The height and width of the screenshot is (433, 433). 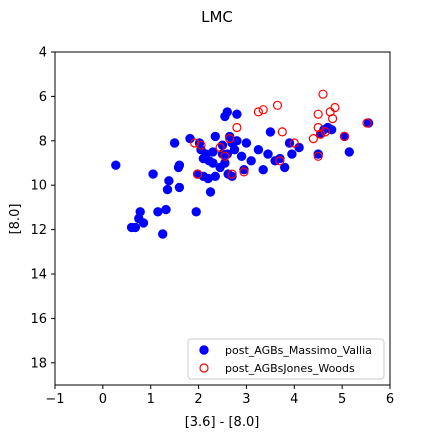 I want to click on chart-title: LMC, so click(x=217, y=17).